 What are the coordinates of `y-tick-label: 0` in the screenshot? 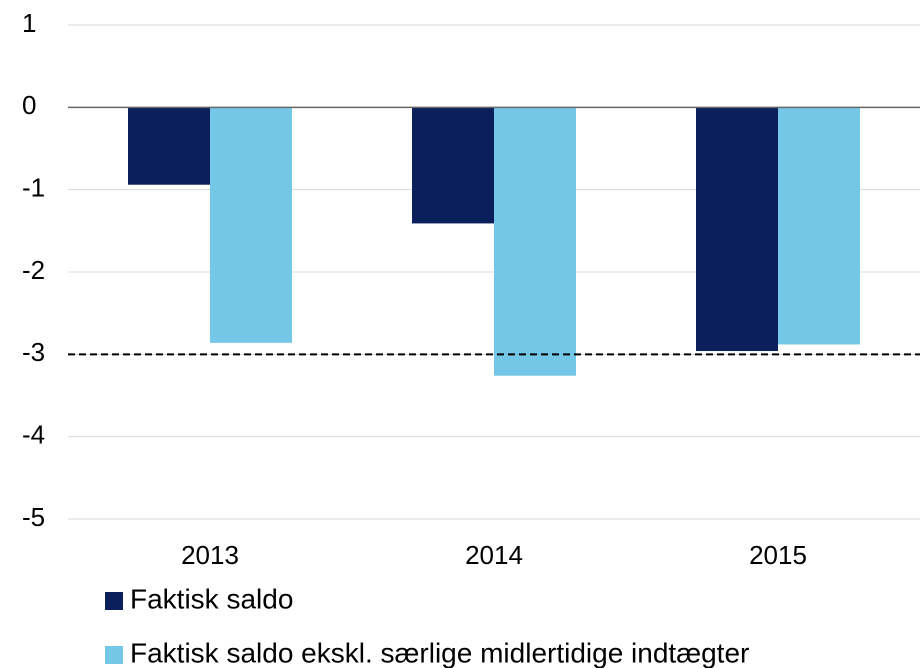 It's located at (29, 105).